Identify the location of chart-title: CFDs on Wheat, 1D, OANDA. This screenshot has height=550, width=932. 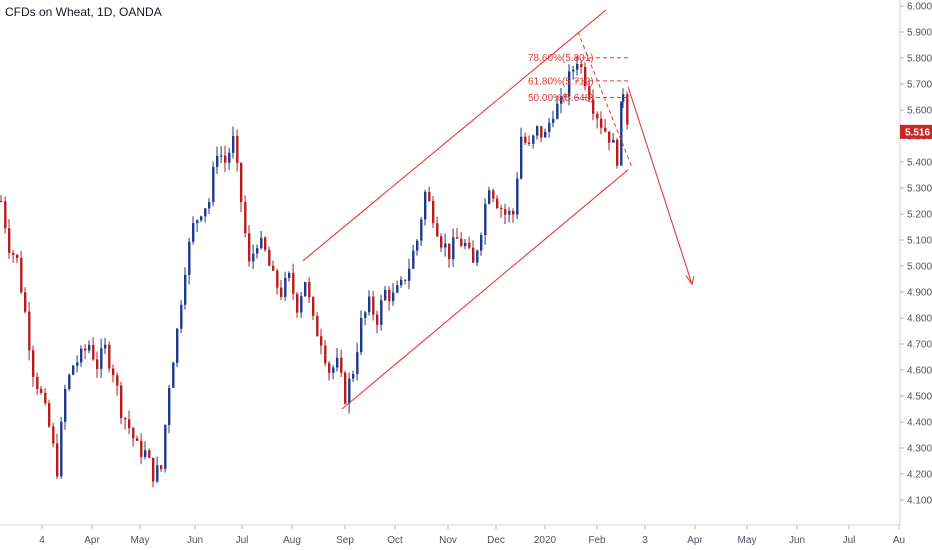
(83, 12).